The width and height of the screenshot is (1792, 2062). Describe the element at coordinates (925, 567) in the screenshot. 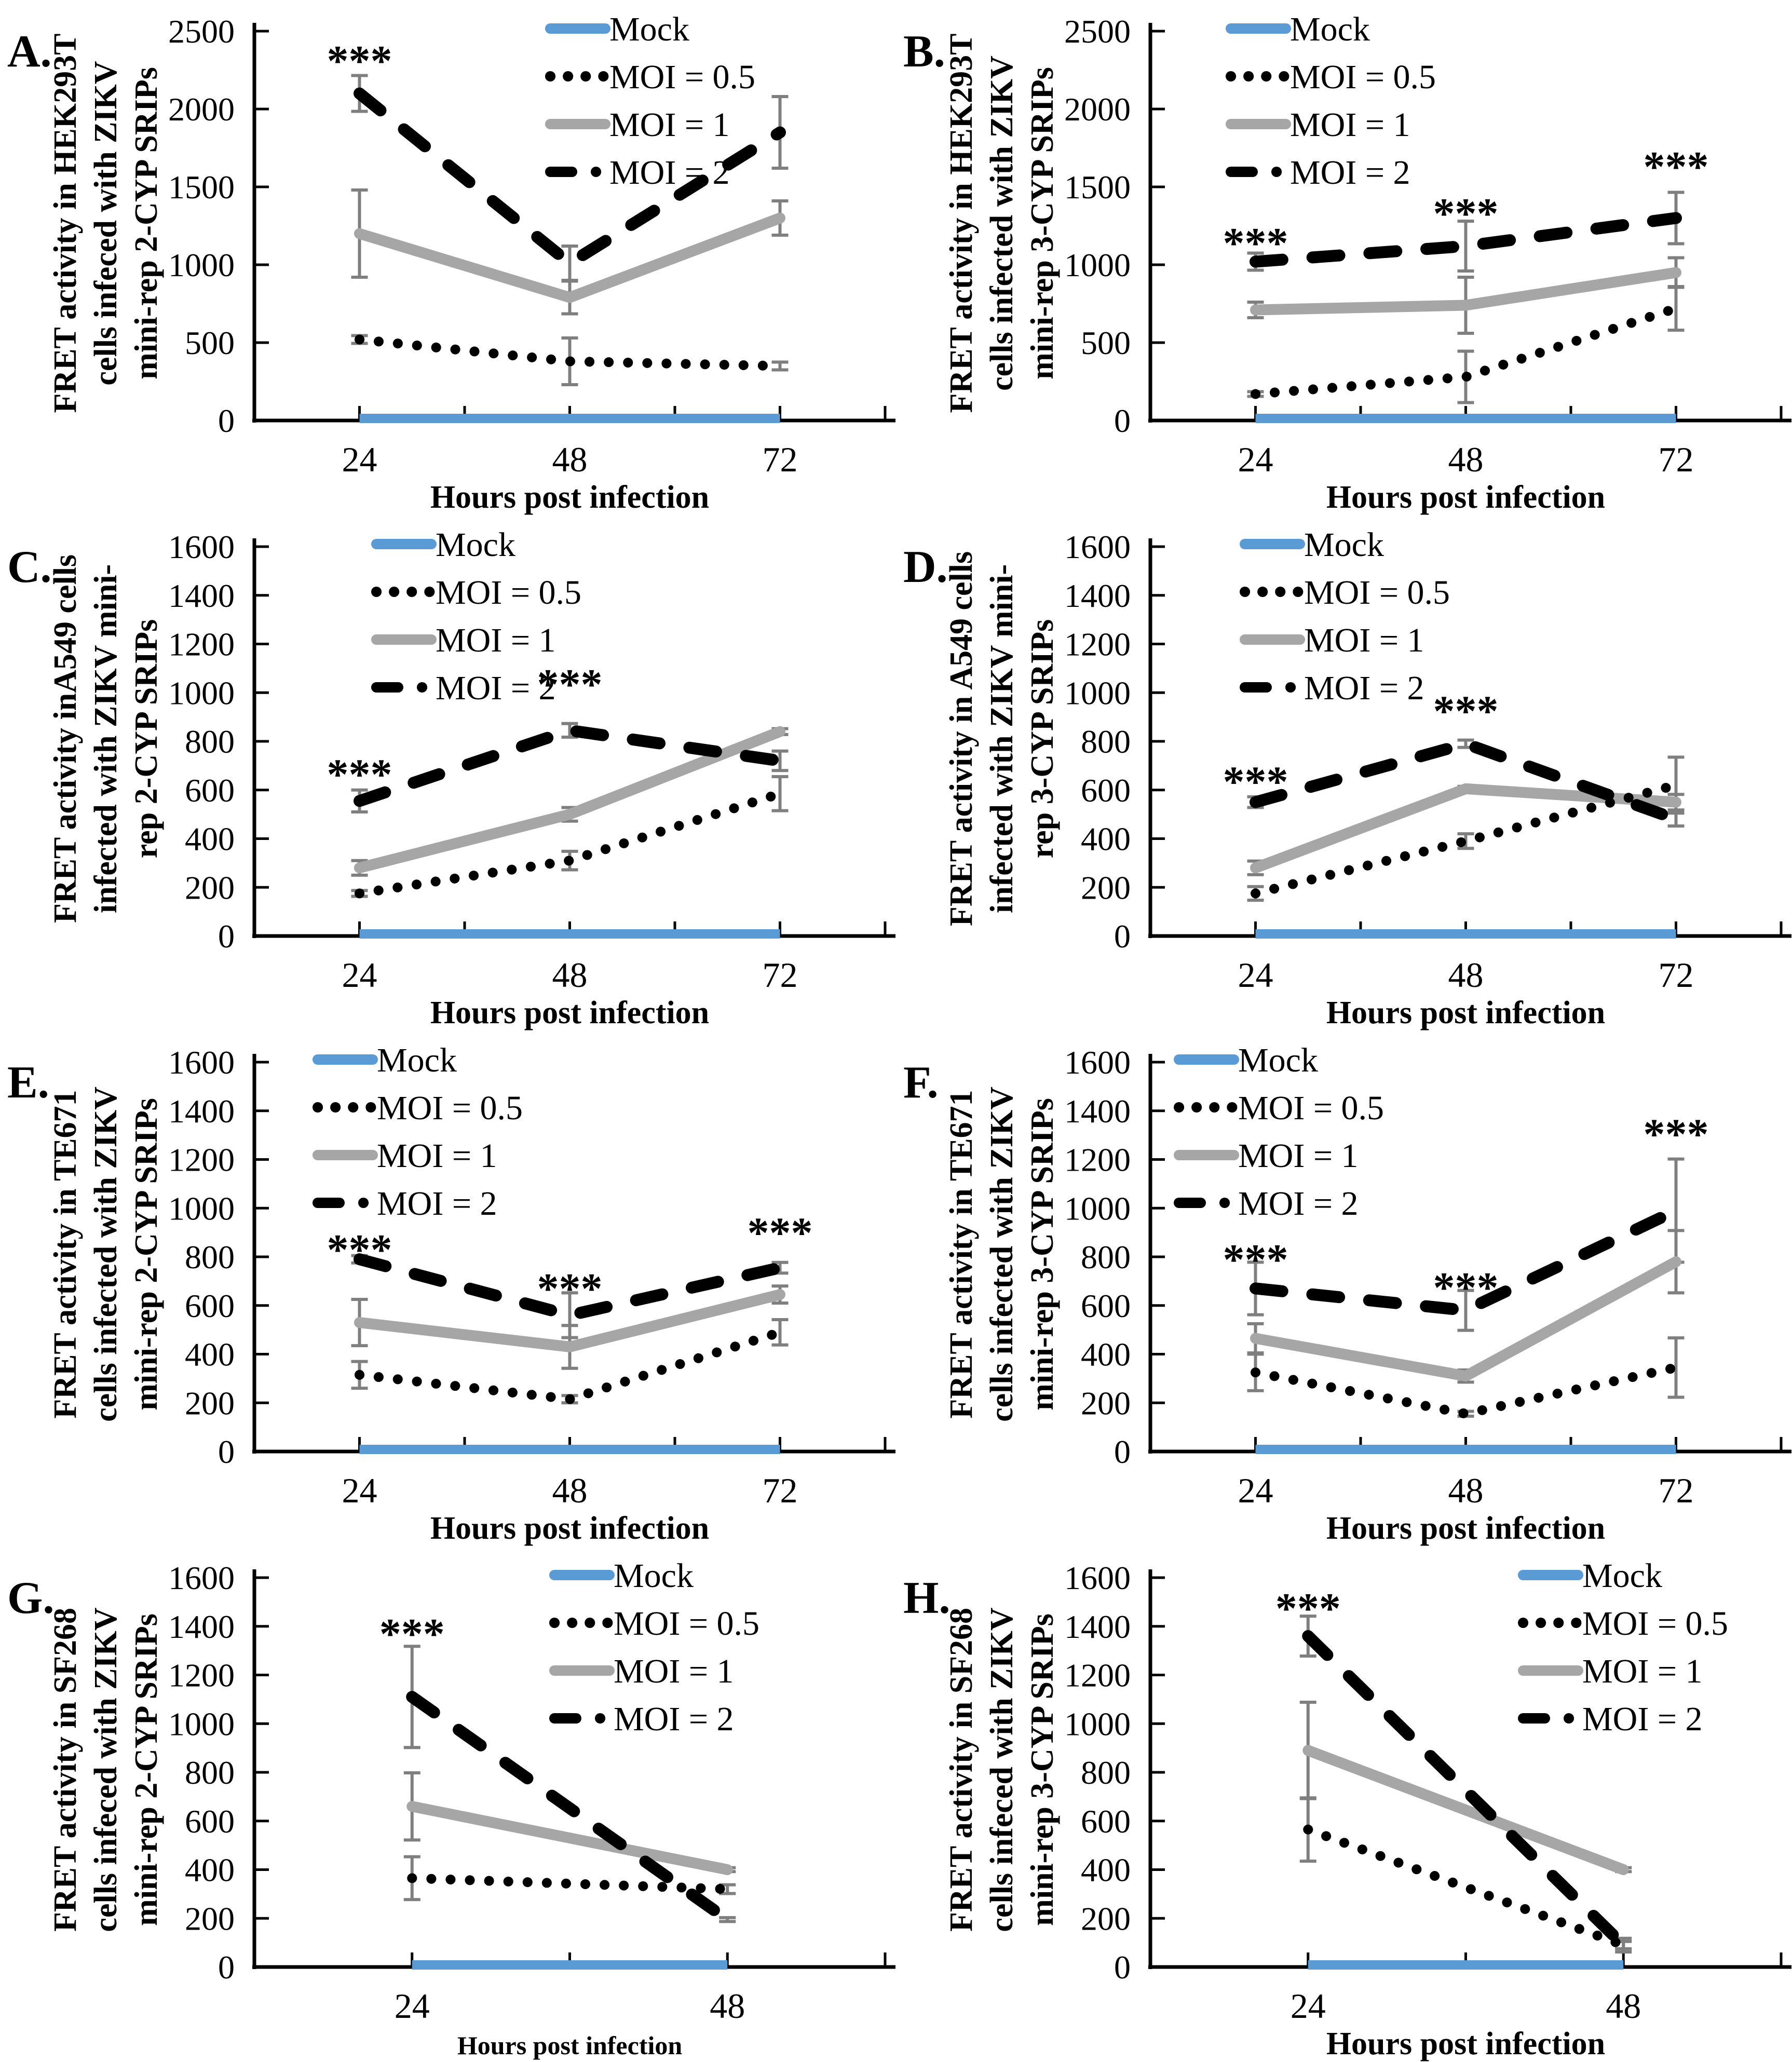

I see `panel-letter: D.` at that location.